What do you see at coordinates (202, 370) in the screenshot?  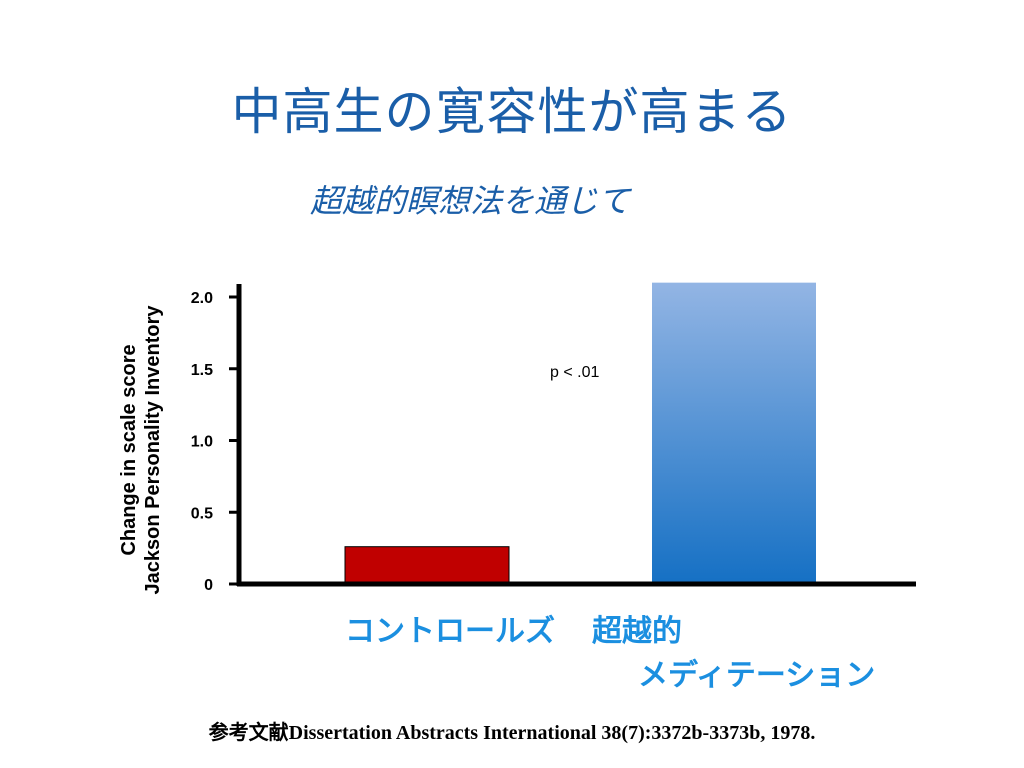 I see `y-tick-label: 1.5` at bounding box center [202, 370].